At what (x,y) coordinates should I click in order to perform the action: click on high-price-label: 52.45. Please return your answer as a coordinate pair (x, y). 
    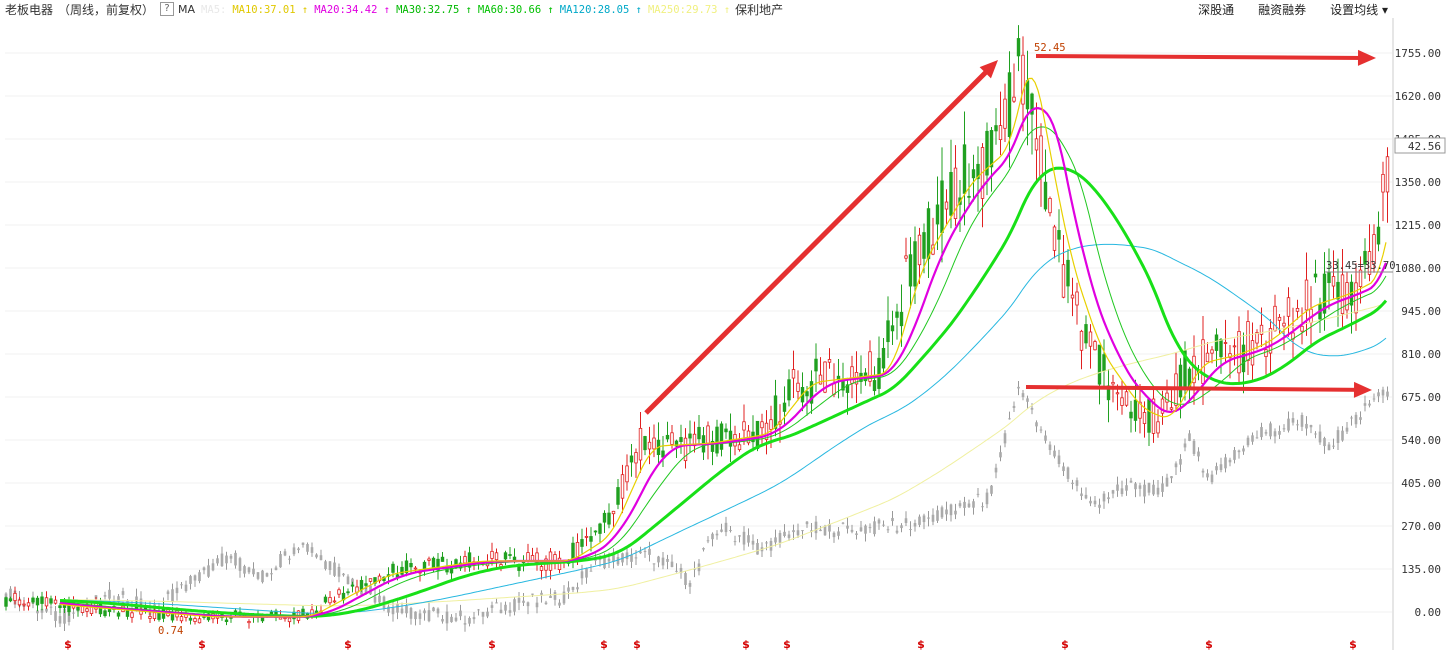
    Looking at the image, I should click on (1050, 48).